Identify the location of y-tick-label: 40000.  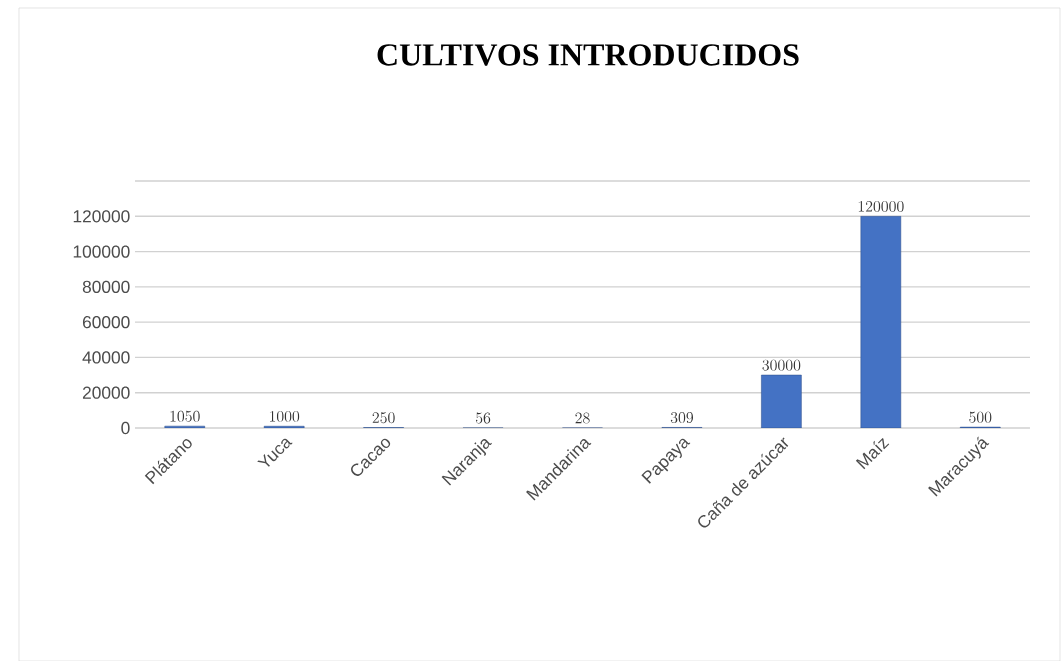
(106, 357).